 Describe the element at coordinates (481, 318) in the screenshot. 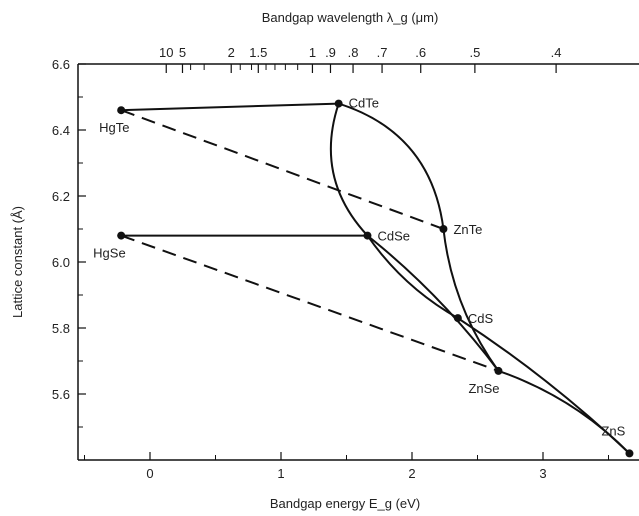

I see `point-label-cds: CdS` at that location.